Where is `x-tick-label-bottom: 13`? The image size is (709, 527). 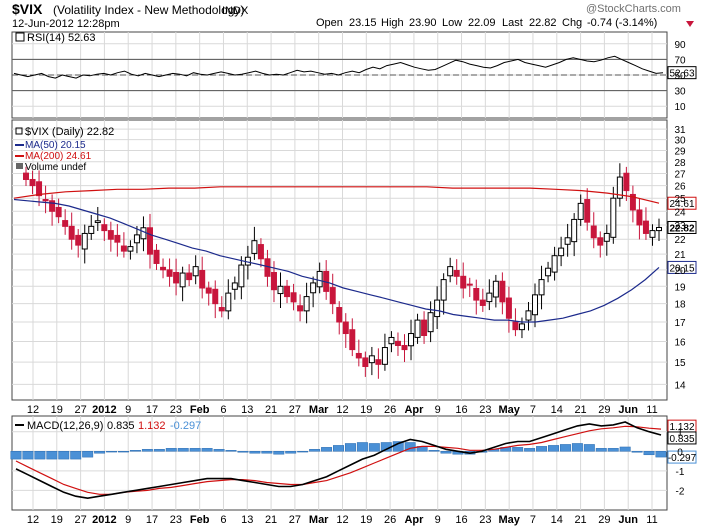
x-tick-label-bottom: 13 is located at coordinates (247, 520).